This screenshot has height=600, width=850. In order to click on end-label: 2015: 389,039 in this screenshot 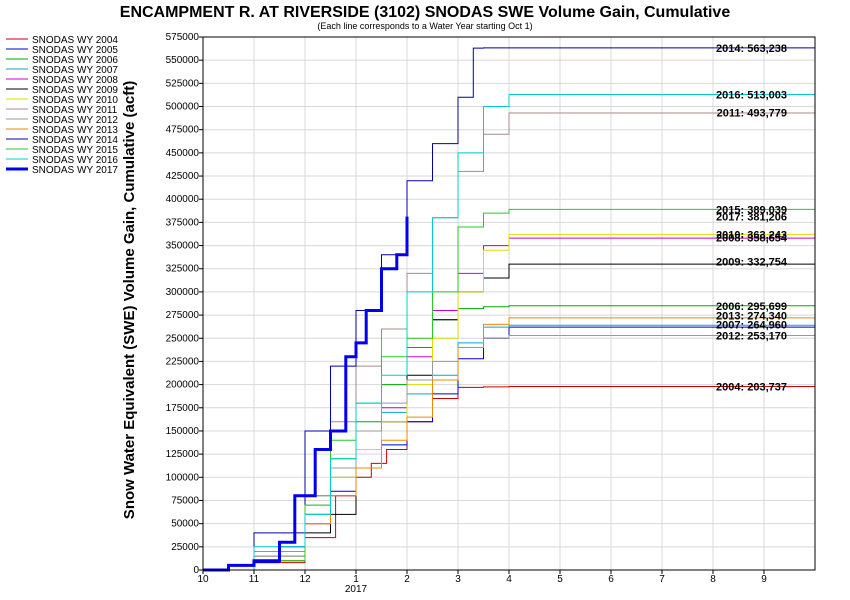, I will do `click(751, 210)`.